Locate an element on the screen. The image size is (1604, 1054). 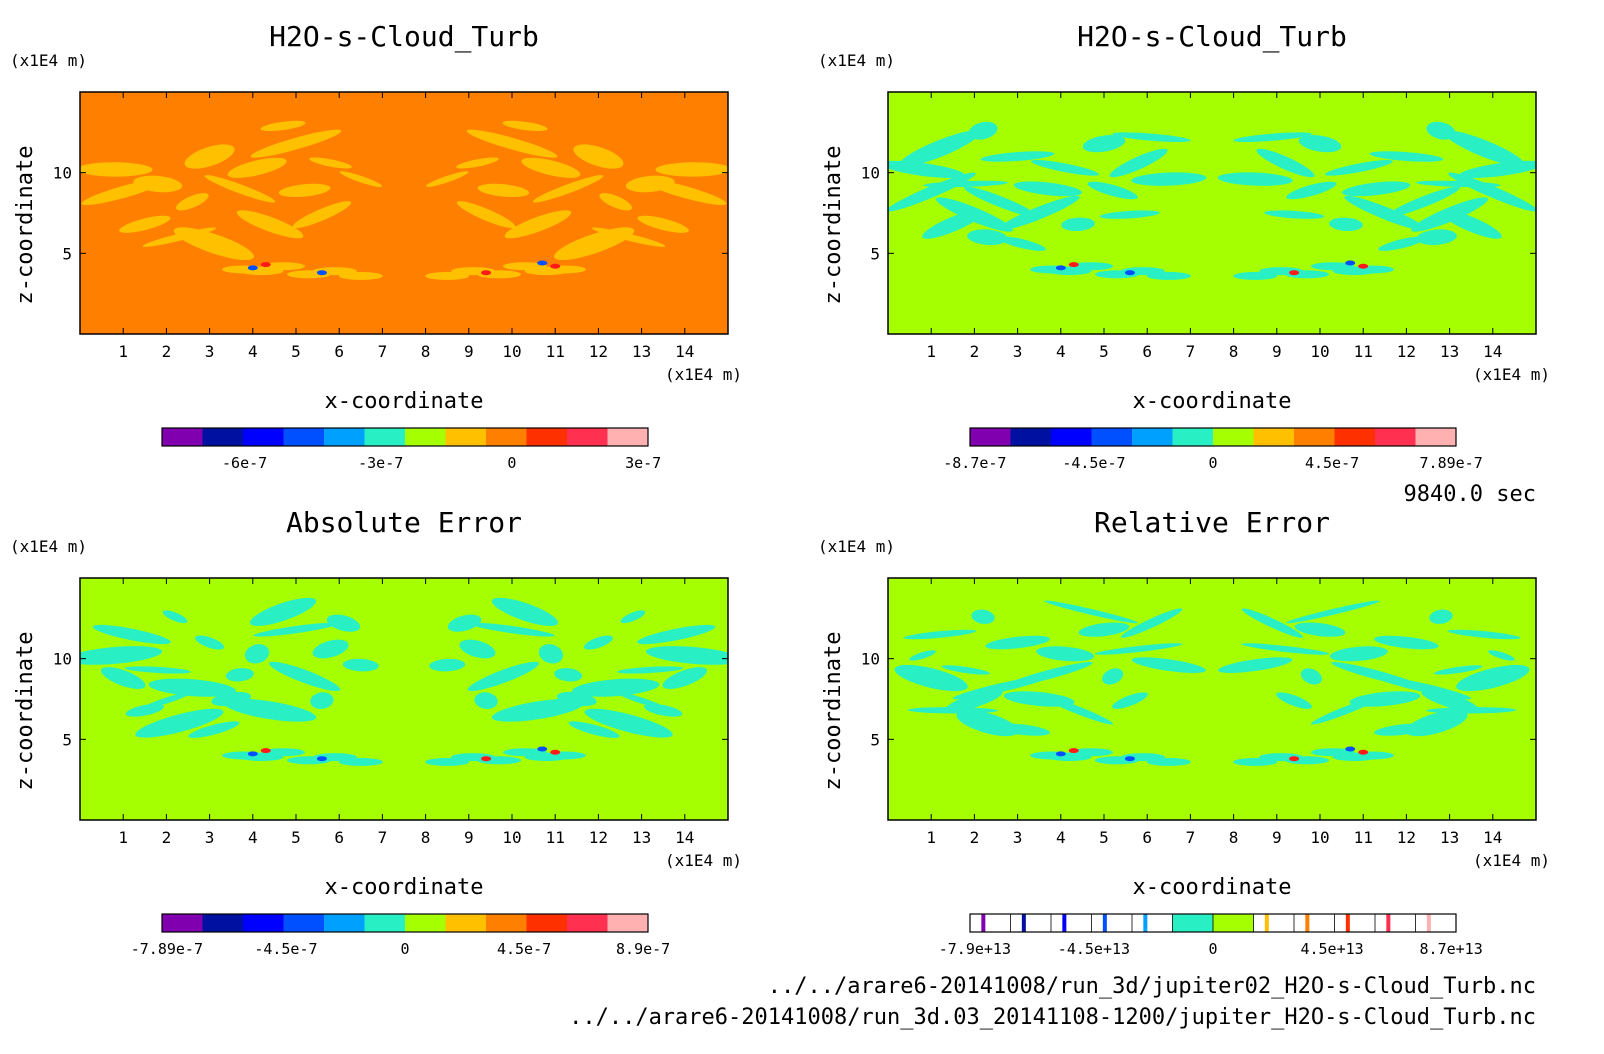
heatmap-background is located at coordinates (404, 213).